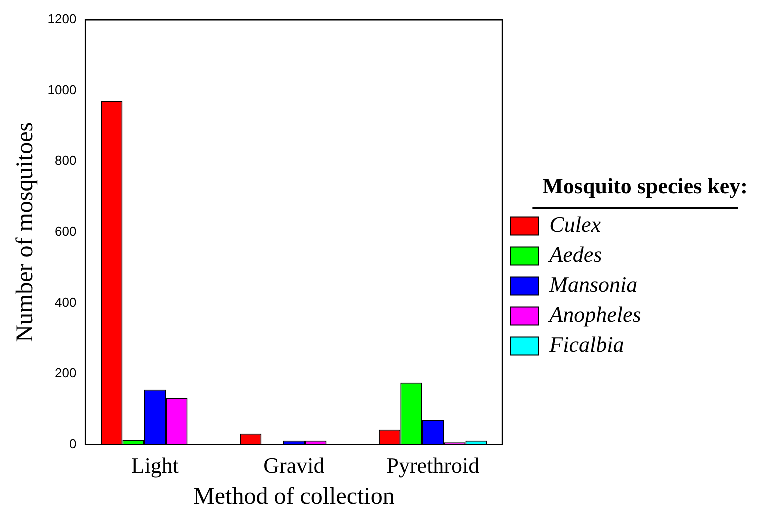 This screenshot has height=520, width=762. Describe the element at coordinates (586, 344) in the screenshot. I see `legend-label: Ficalbia` at that location.